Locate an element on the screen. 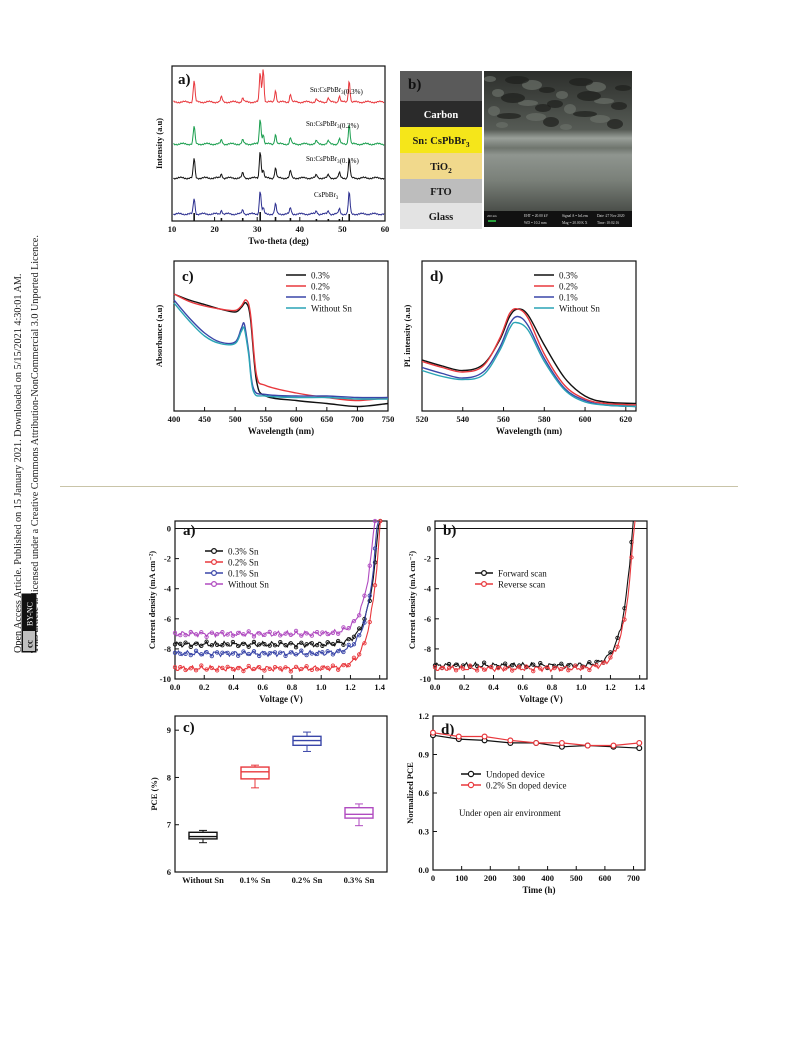 The width and height of the screenshot is (793, 1039). stack-layer-label: Carbon is located at coordinates (441, 115).